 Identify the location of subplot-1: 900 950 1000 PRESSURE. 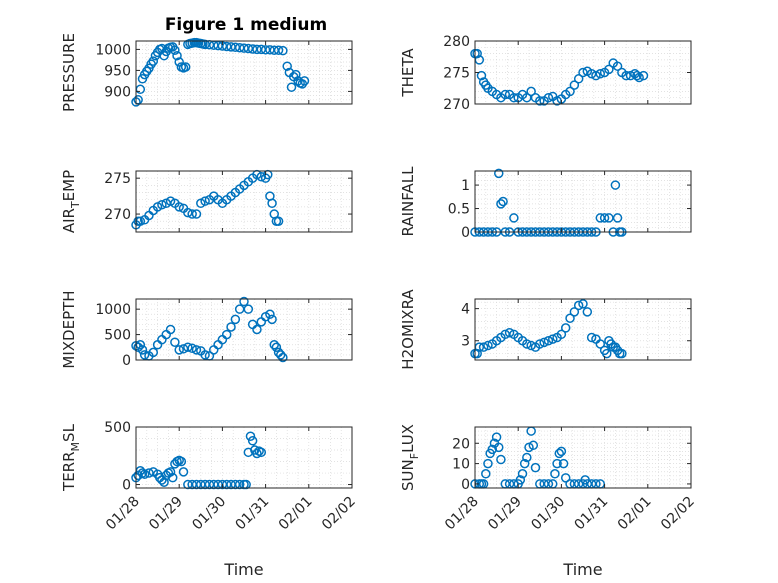
(206, 72).